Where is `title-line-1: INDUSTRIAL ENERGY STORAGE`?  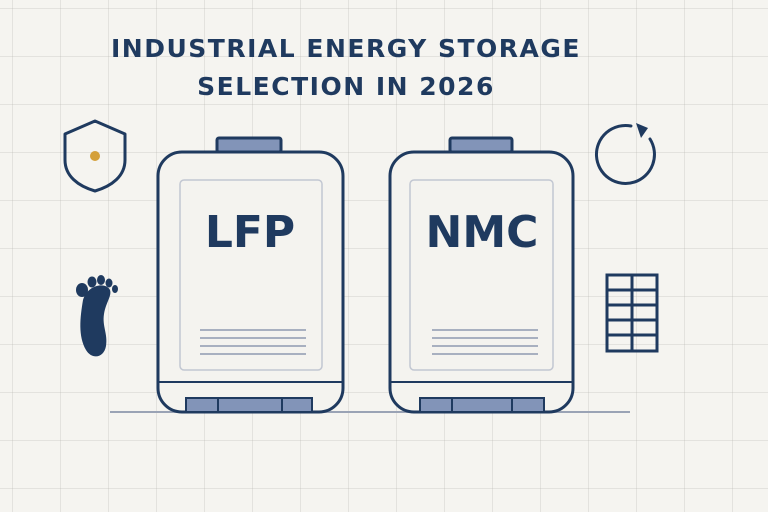 title-line-1: INDUSTRIAL ENERGY STORAGE is located at coordinates (346, 48).